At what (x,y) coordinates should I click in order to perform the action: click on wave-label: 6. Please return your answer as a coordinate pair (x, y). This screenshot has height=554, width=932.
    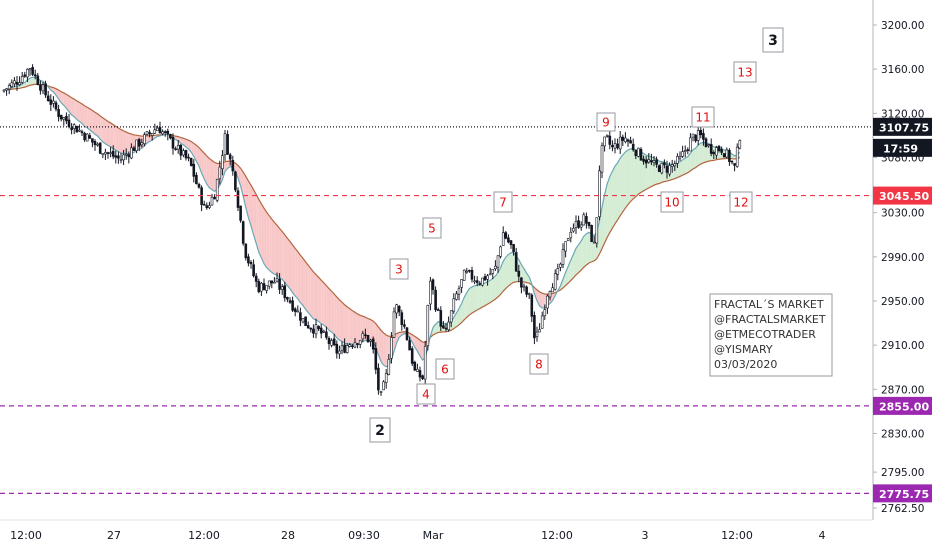
    Looking at the image, I should click on (445, 369).